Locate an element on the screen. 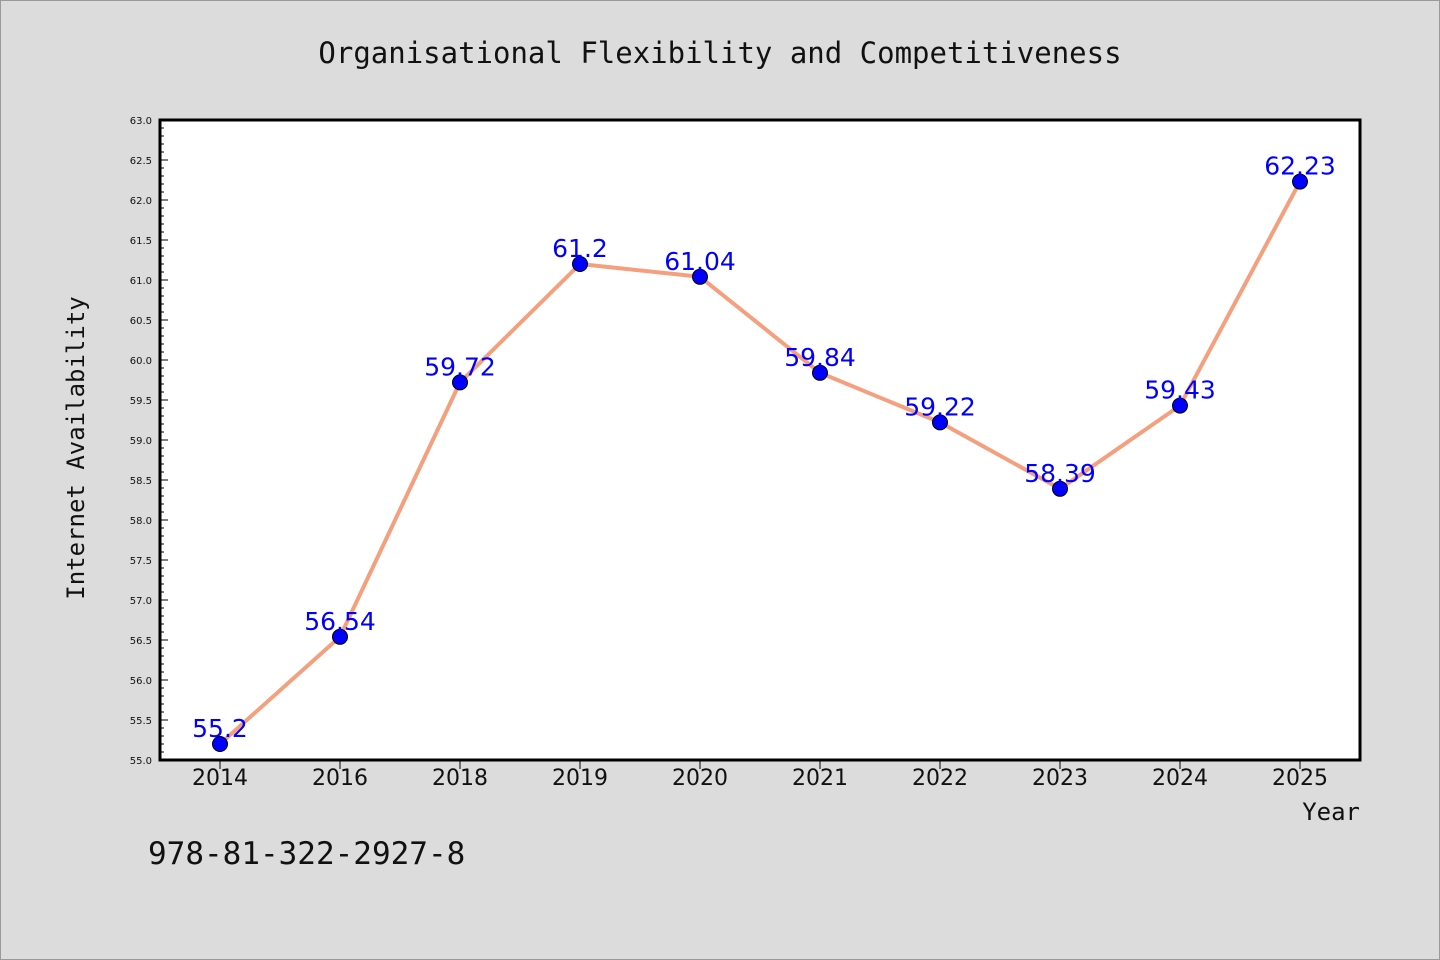 The image size is (1440, 960). y-tick-label: 62.0 is located at coordinates (141, 201).